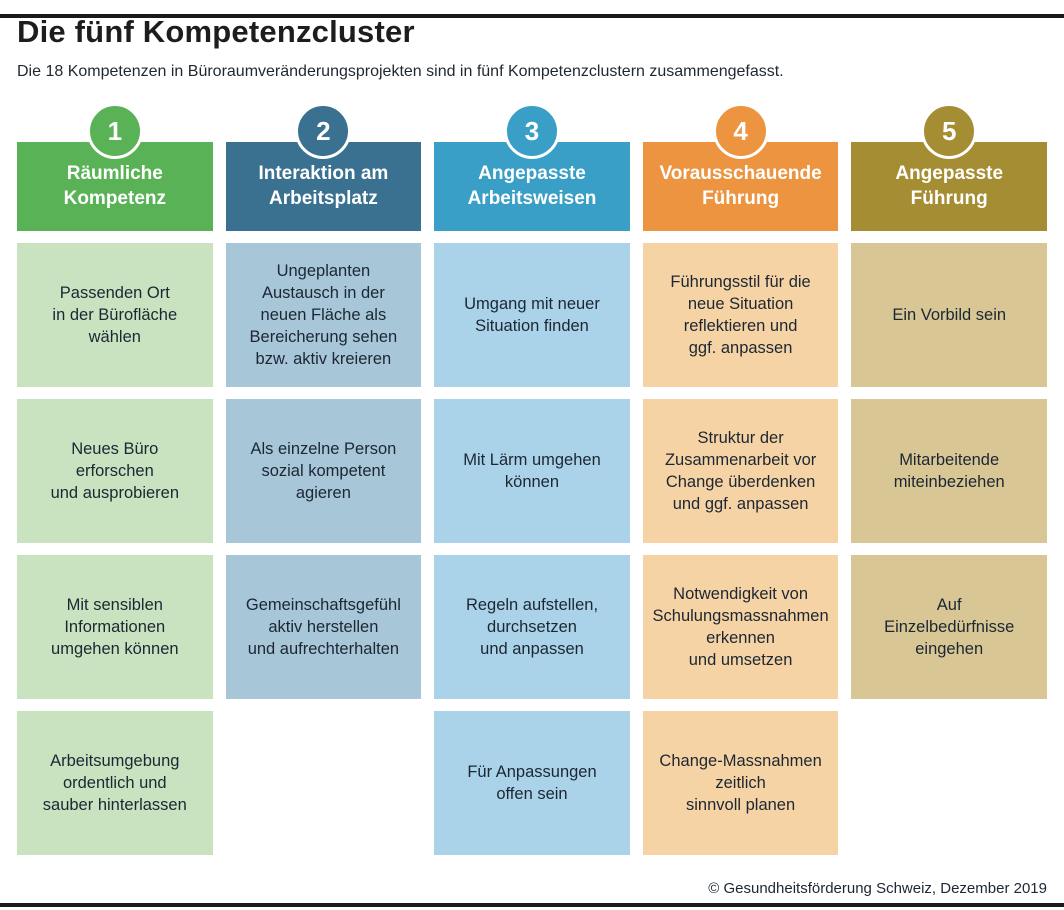 This screenshot has width=1064, height=910. Describe the element at coordinates (949, 627) in the screenshot. I see `competence-cell: Auf Einzelbedürfnisse eingehen` at that location.